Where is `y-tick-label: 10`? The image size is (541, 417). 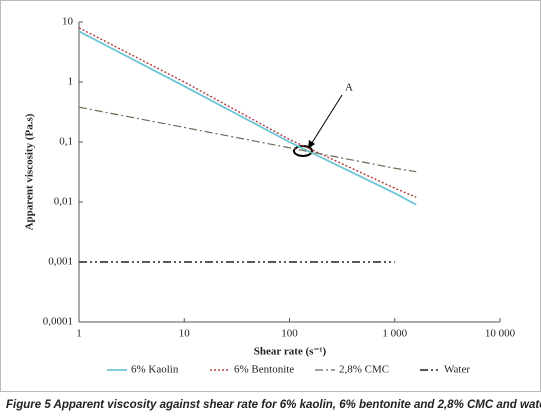 y-tick-label: 10 is located at coordinates (68, 22).